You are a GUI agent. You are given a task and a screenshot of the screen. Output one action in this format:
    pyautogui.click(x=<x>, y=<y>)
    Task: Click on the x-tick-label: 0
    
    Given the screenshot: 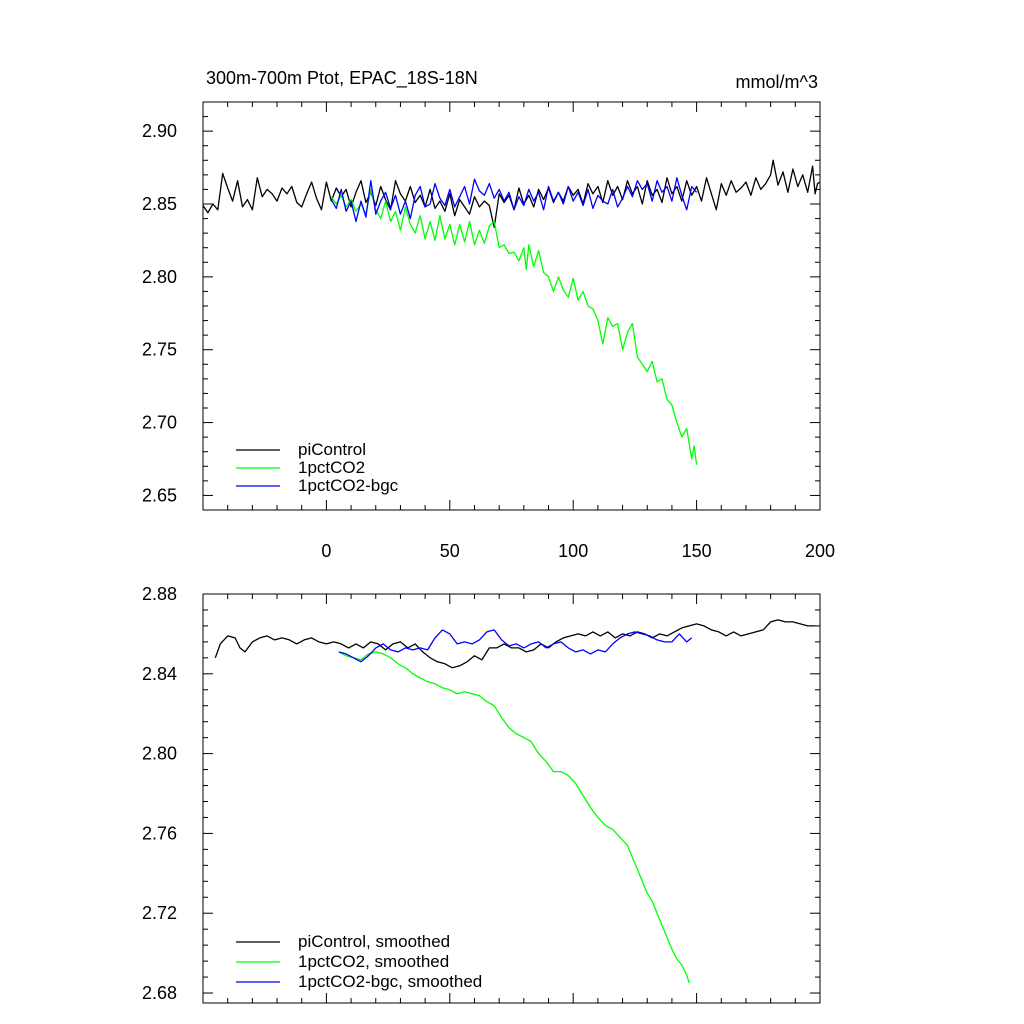 What is the action you would take?
    pyautogui.click(x=326, y=551)
    